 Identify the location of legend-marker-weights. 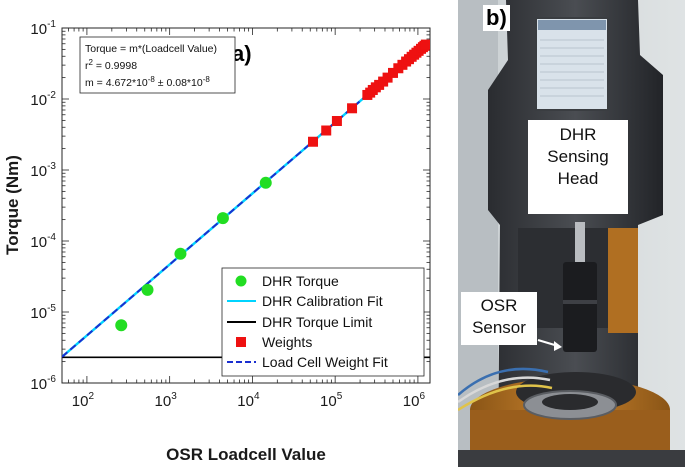
(241, 342).